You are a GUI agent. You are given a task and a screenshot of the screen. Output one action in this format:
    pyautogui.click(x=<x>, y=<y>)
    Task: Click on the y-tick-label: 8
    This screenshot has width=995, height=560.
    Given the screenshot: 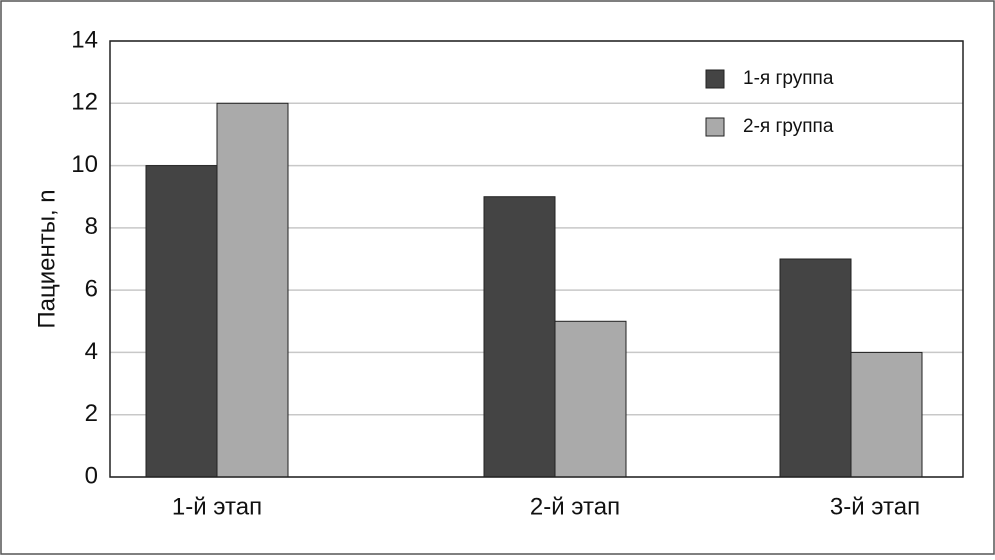 What is the action you would take?
    pyautogui.click(x=91, y=226)
    